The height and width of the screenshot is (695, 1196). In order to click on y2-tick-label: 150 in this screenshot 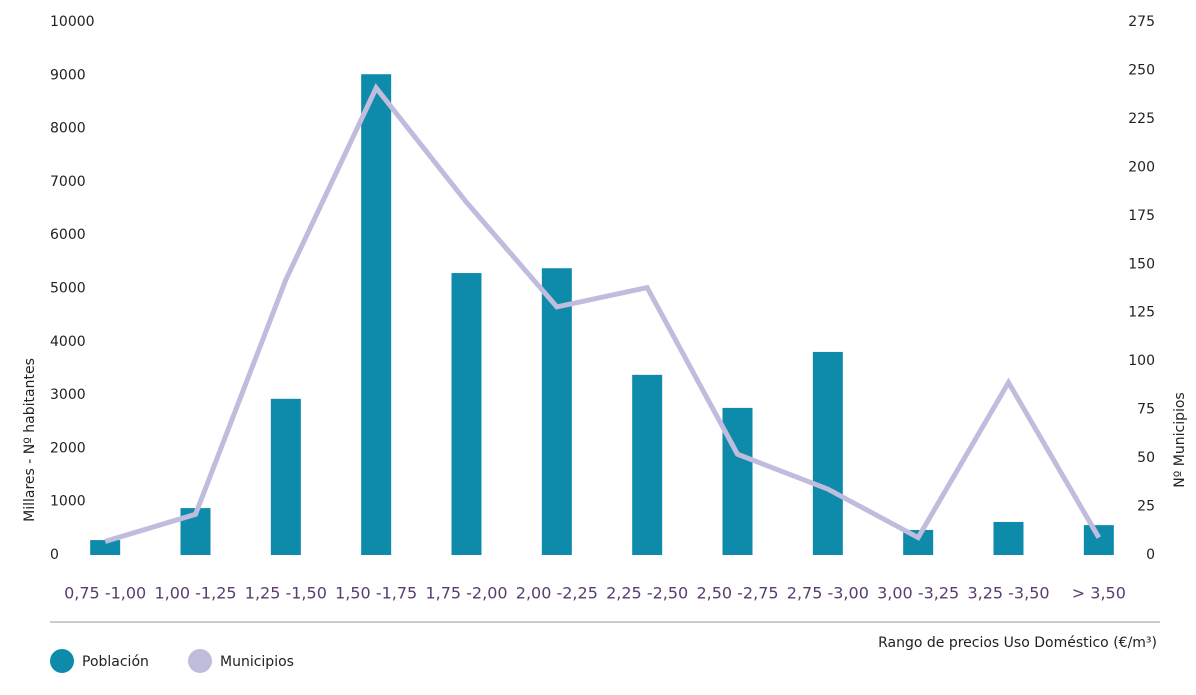, I will do `click(1141, 264)`.